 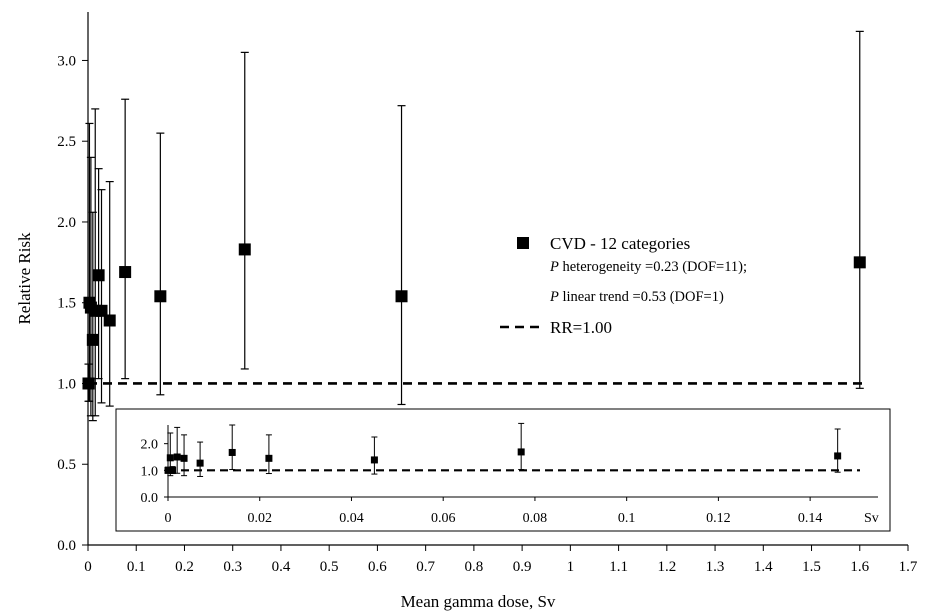 I want to click on x-axis-title: Mean gamma dose, Sv, so click(x=478, y=601).